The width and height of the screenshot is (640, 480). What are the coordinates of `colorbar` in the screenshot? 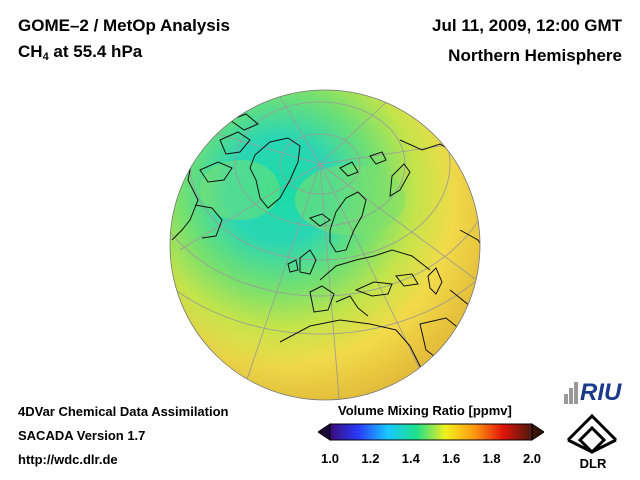 It's located at (431, 432).